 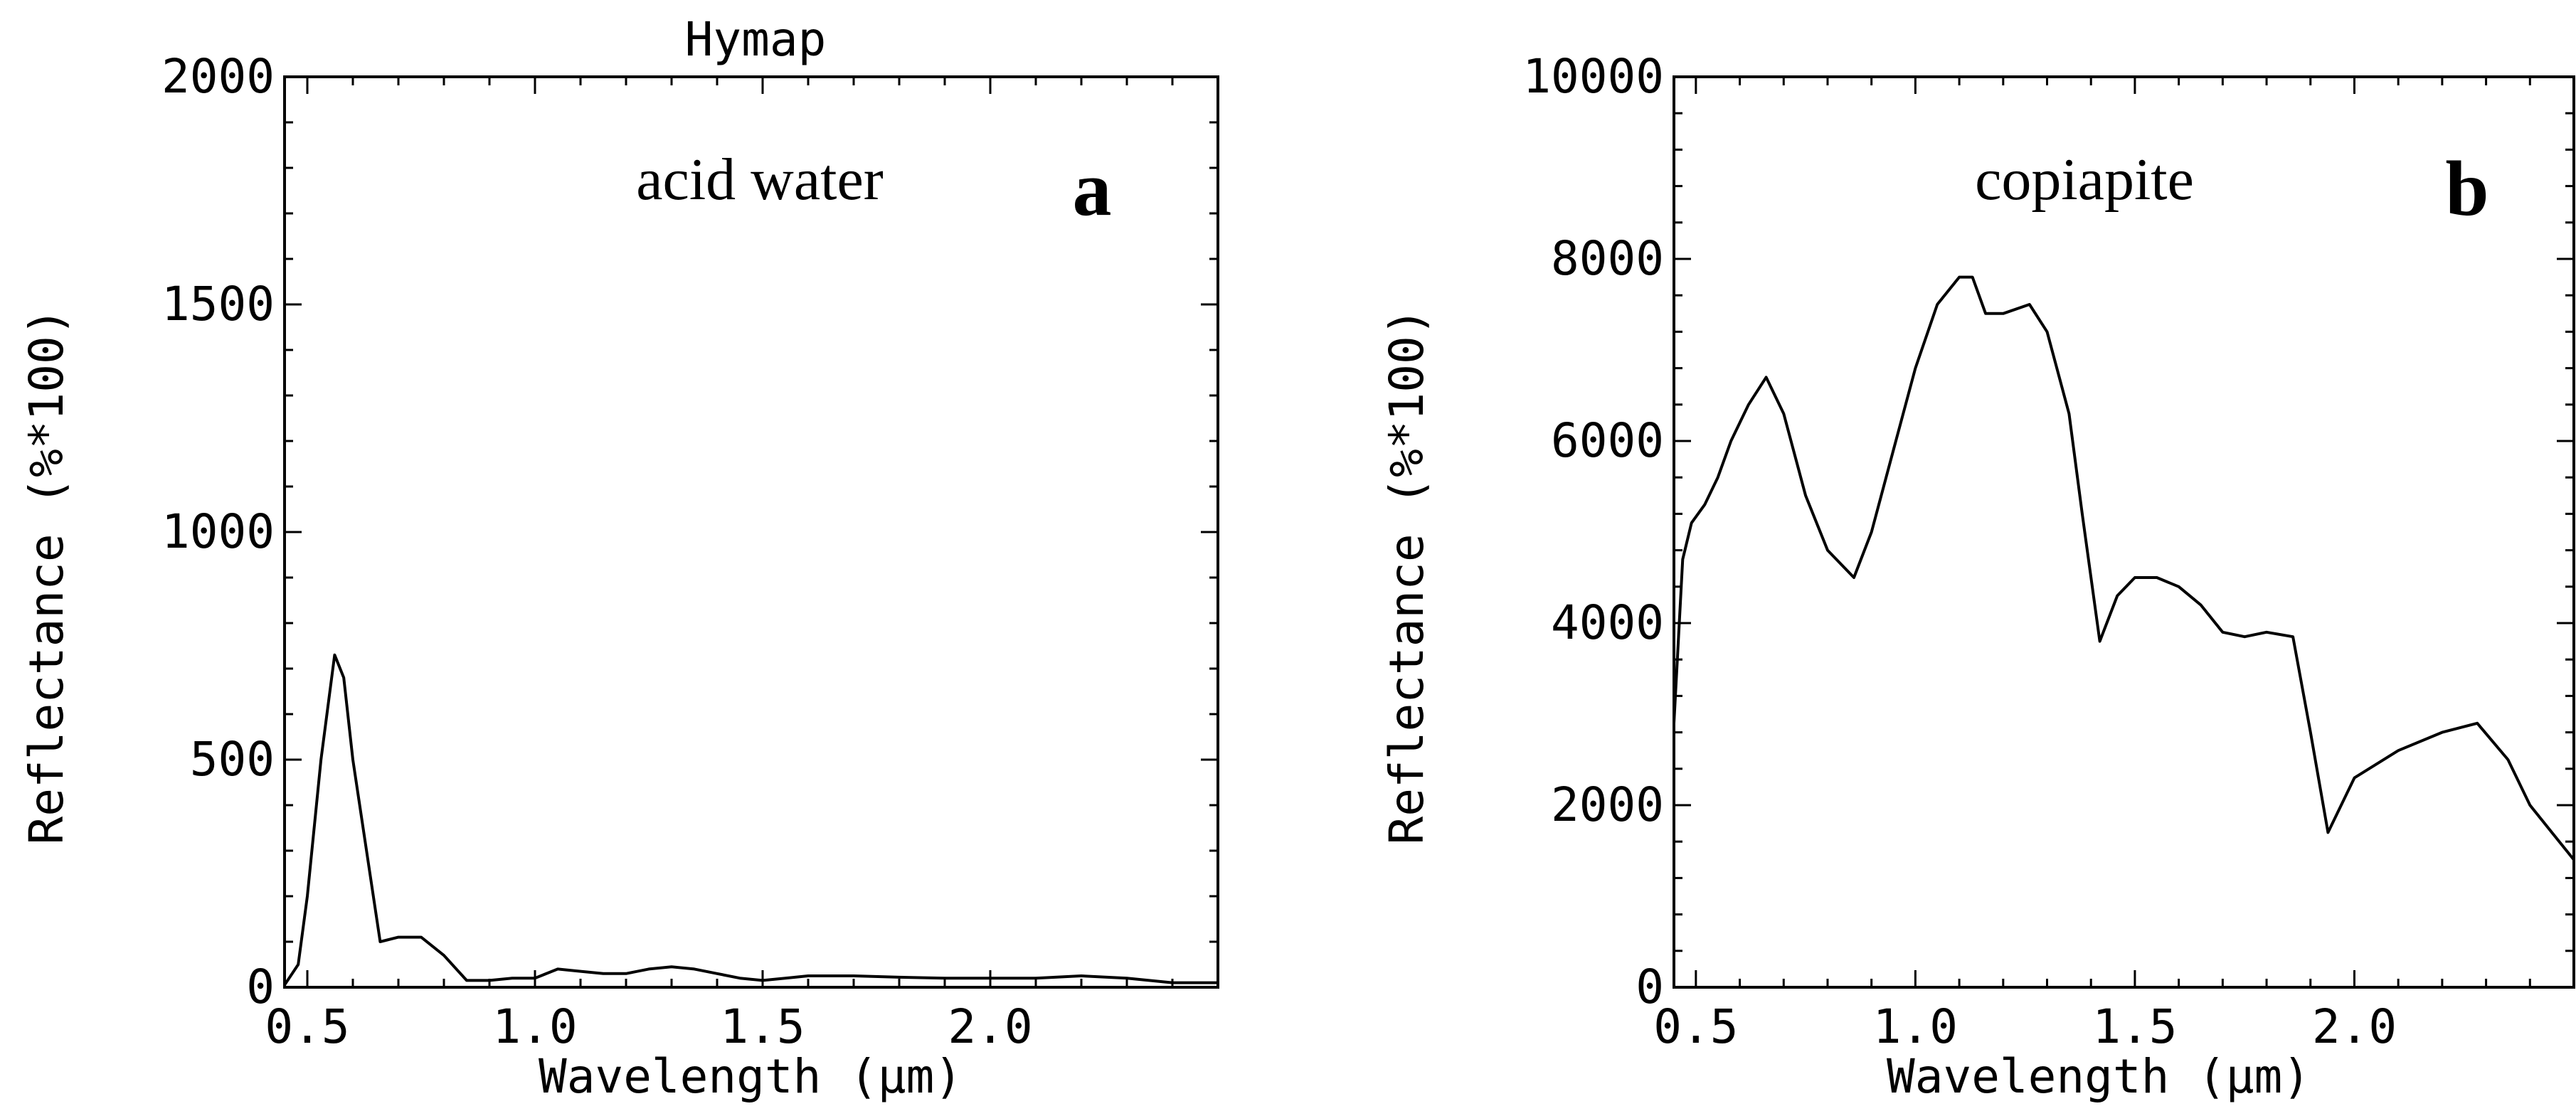 What do you see at coordinates (232, 760) in the screenshot?
I see `y-tick-label: 500` at bounding box center [232, 760].